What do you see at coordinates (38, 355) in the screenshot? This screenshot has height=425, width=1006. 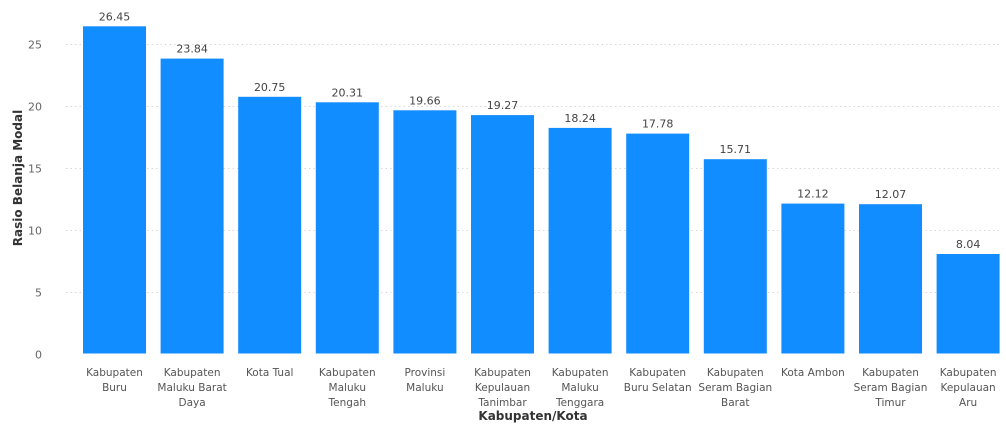 I see `y-tick-label: 0` at bounding box center [38, 355].